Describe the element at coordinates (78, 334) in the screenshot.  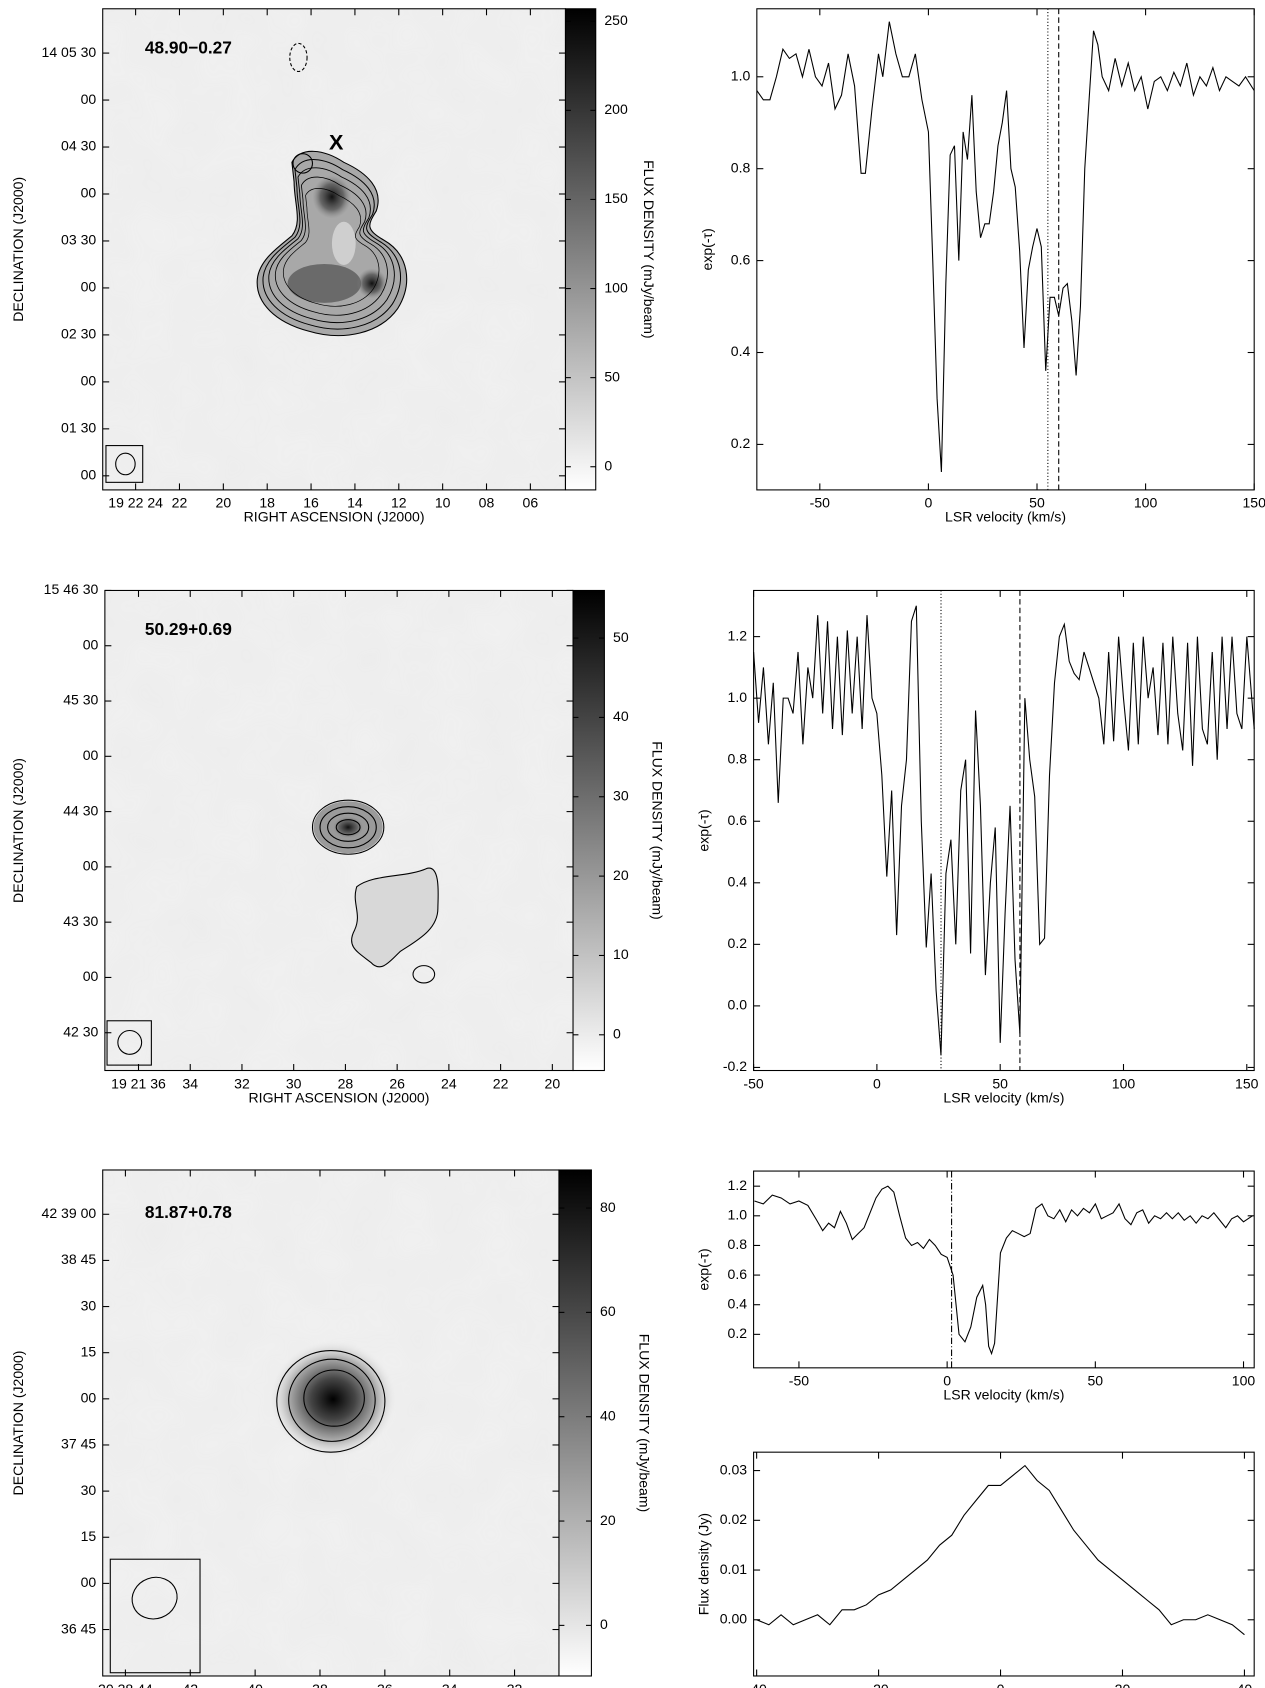
I see `y-tick-label: 02 30` at that location.